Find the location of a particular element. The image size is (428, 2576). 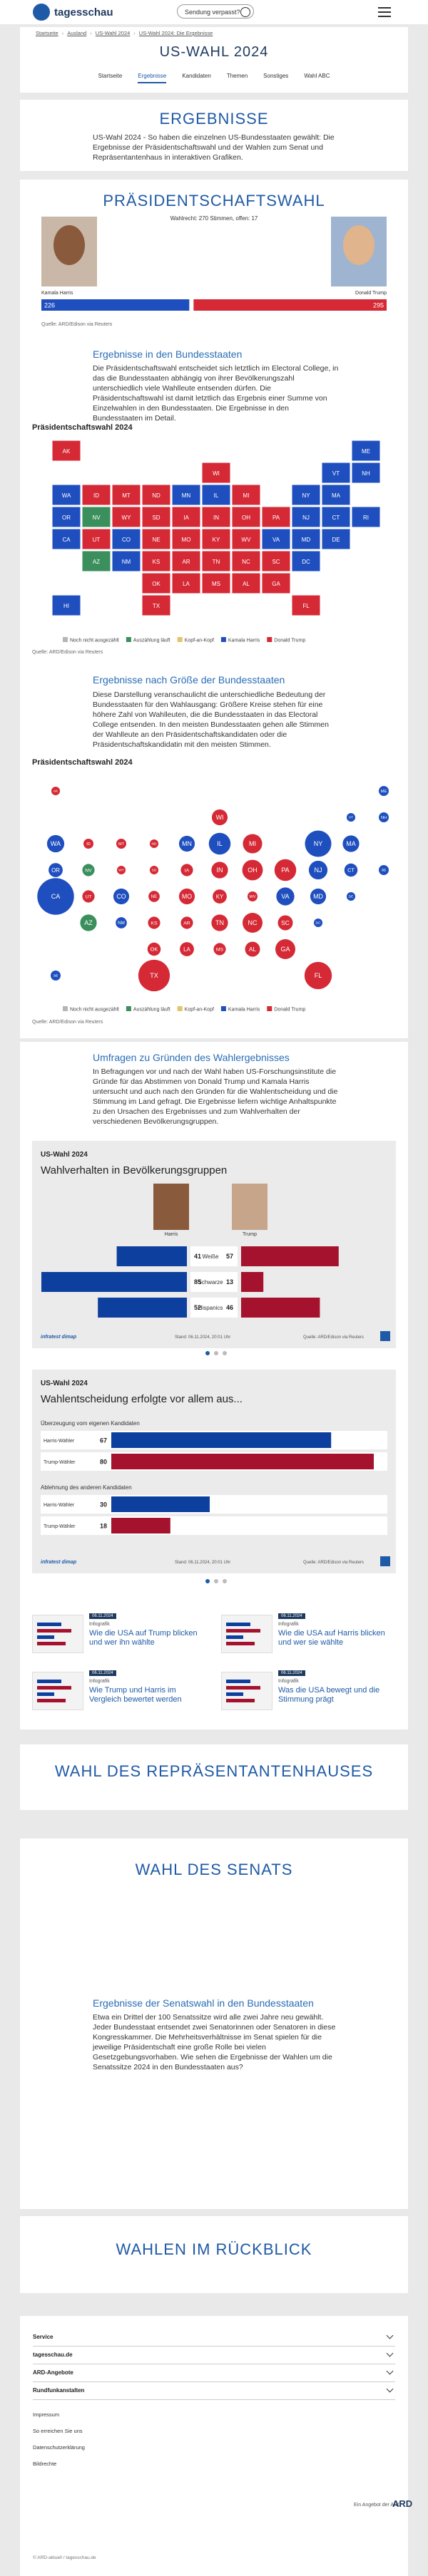

footer-section: Service is located at coordinates (214, 2339).